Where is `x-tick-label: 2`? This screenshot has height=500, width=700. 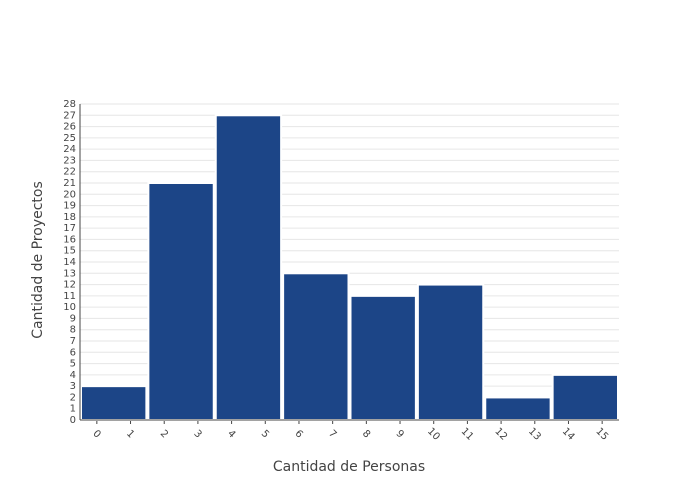 x-tick-label: 2 is located at coordinates (164, 434).